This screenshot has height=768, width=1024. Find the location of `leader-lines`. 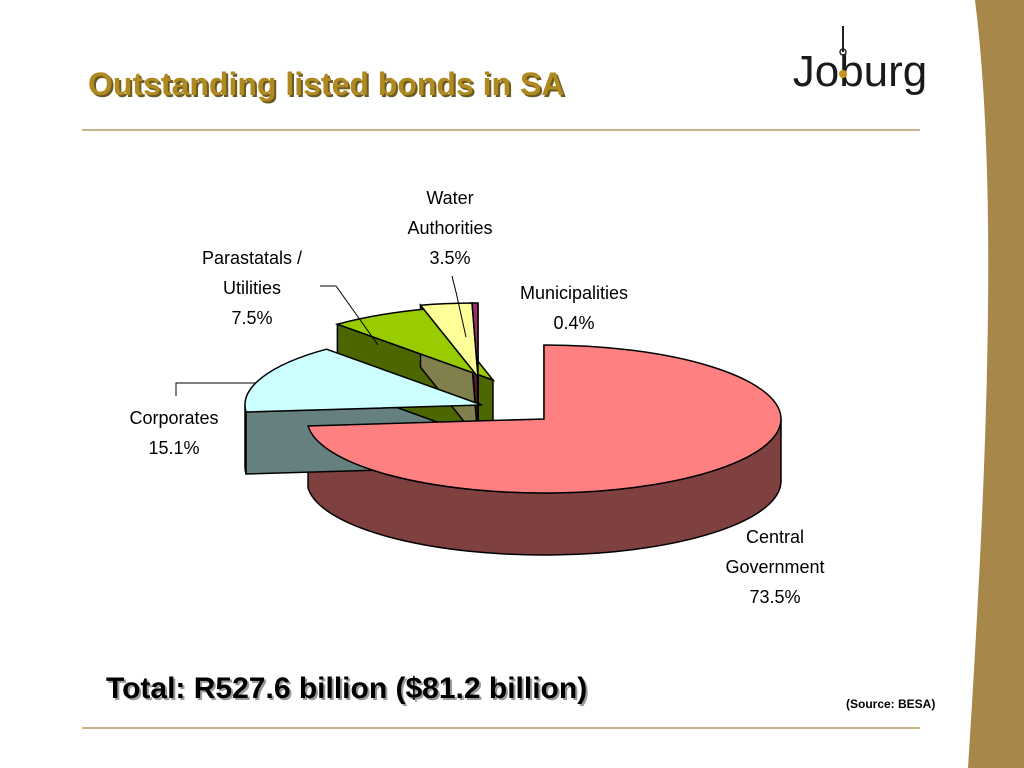

leader-lines is located at coordinates (321, 335).